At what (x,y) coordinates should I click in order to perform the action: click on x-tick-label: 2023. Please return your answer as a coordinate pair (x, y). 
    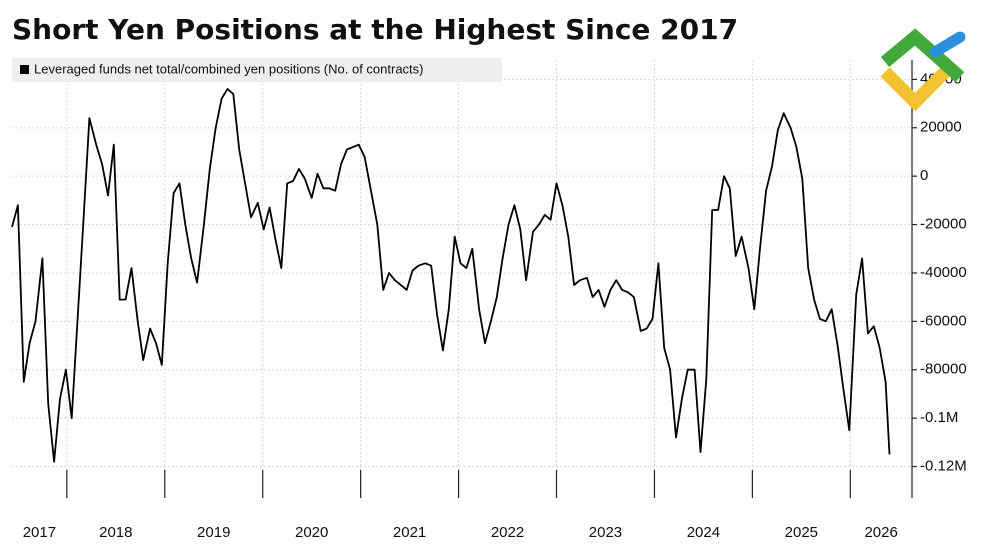
    Looking at the image, I should click on (605, 532).